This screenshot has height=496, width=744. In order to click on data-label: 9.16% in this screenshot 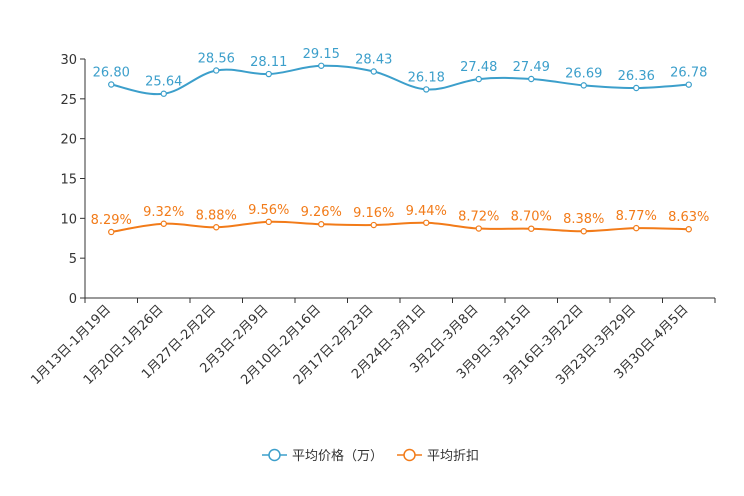, I will do `click(373, 213)`.